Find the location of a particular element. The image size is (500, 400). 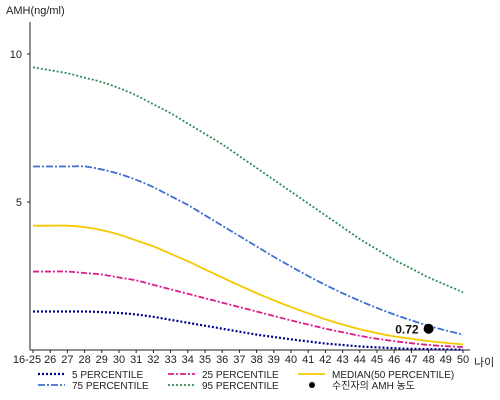

legend-label-3: 75 PERCENTILE is located at coordinates (110, 386).